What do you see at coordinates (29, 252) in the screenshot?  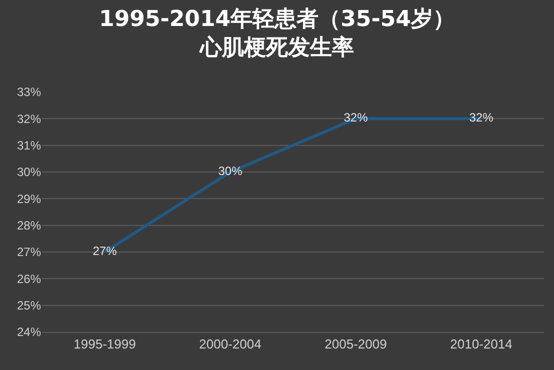 I see `y-tick-label: 27%` at bounding box center [29, 252].